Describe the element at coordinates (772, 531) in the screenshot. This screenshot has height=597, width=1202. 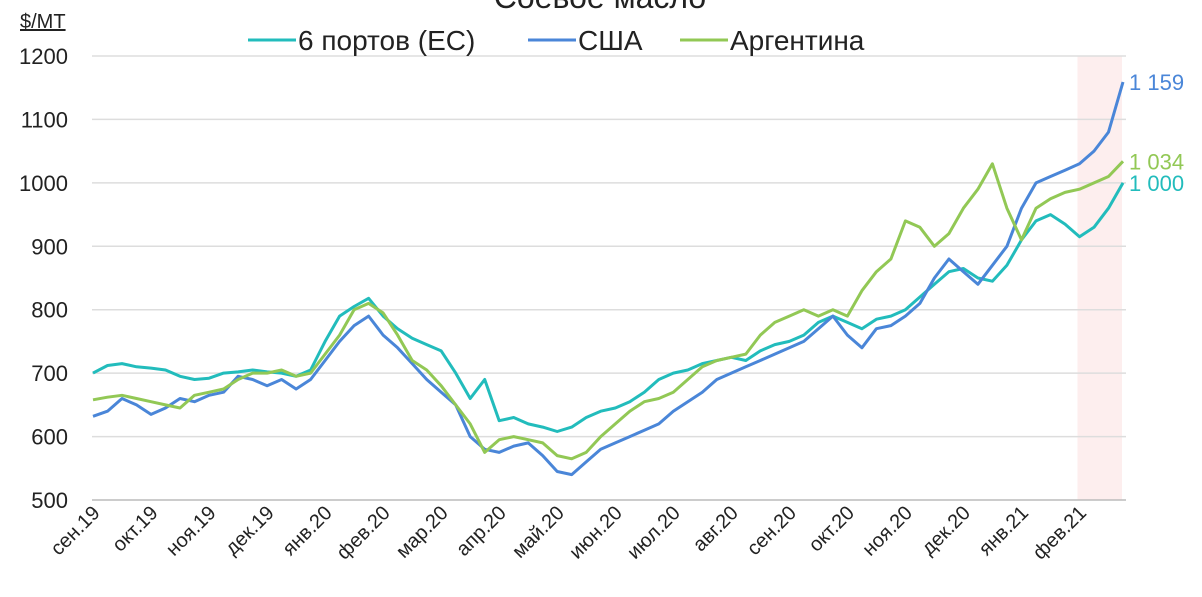
I see `x-tick-label: сен.20` at that location.